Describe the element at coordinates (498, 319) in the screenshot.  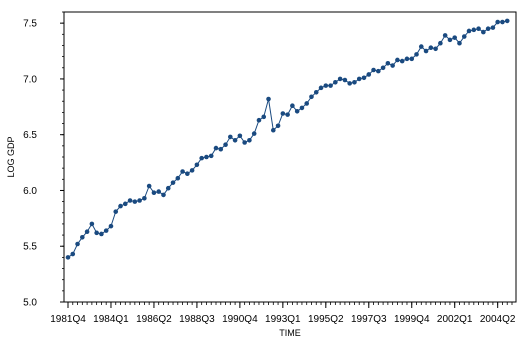
I see `x-tick-label-10: 2004Q2` at that location.